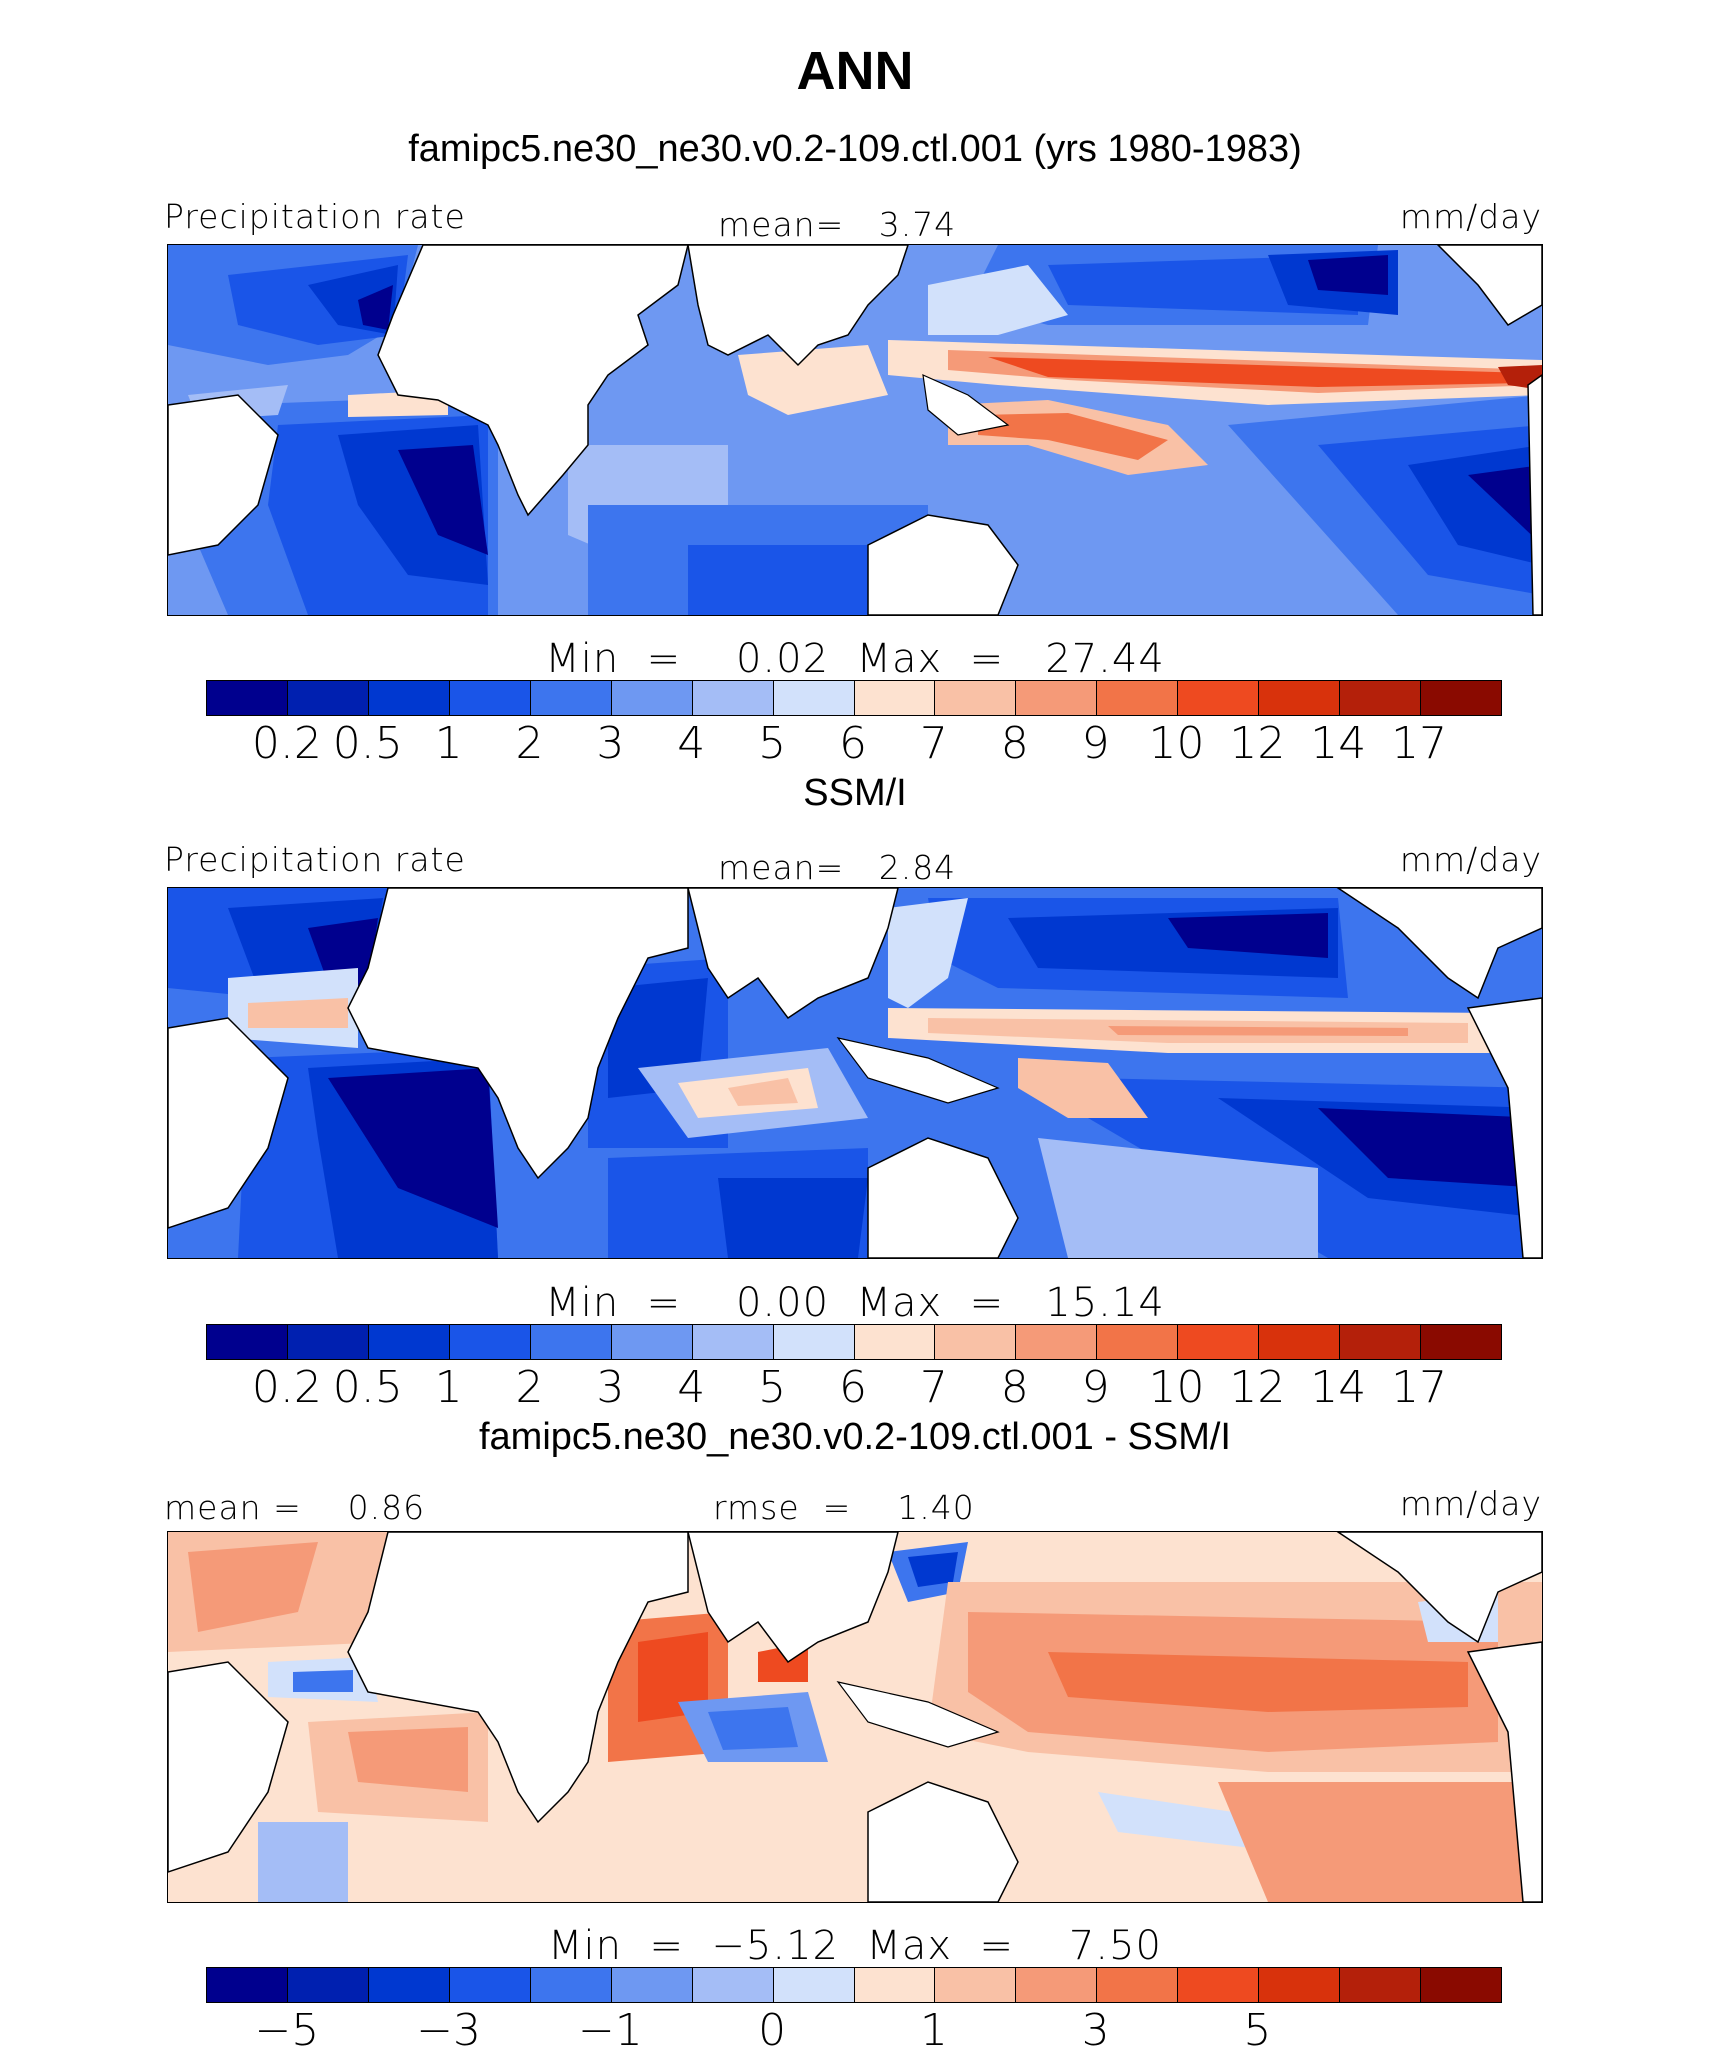  What do you see at coordinates (228, 1767) in the screenshot?
I see `land-south-america-east` at bounding box center [228, 1767].